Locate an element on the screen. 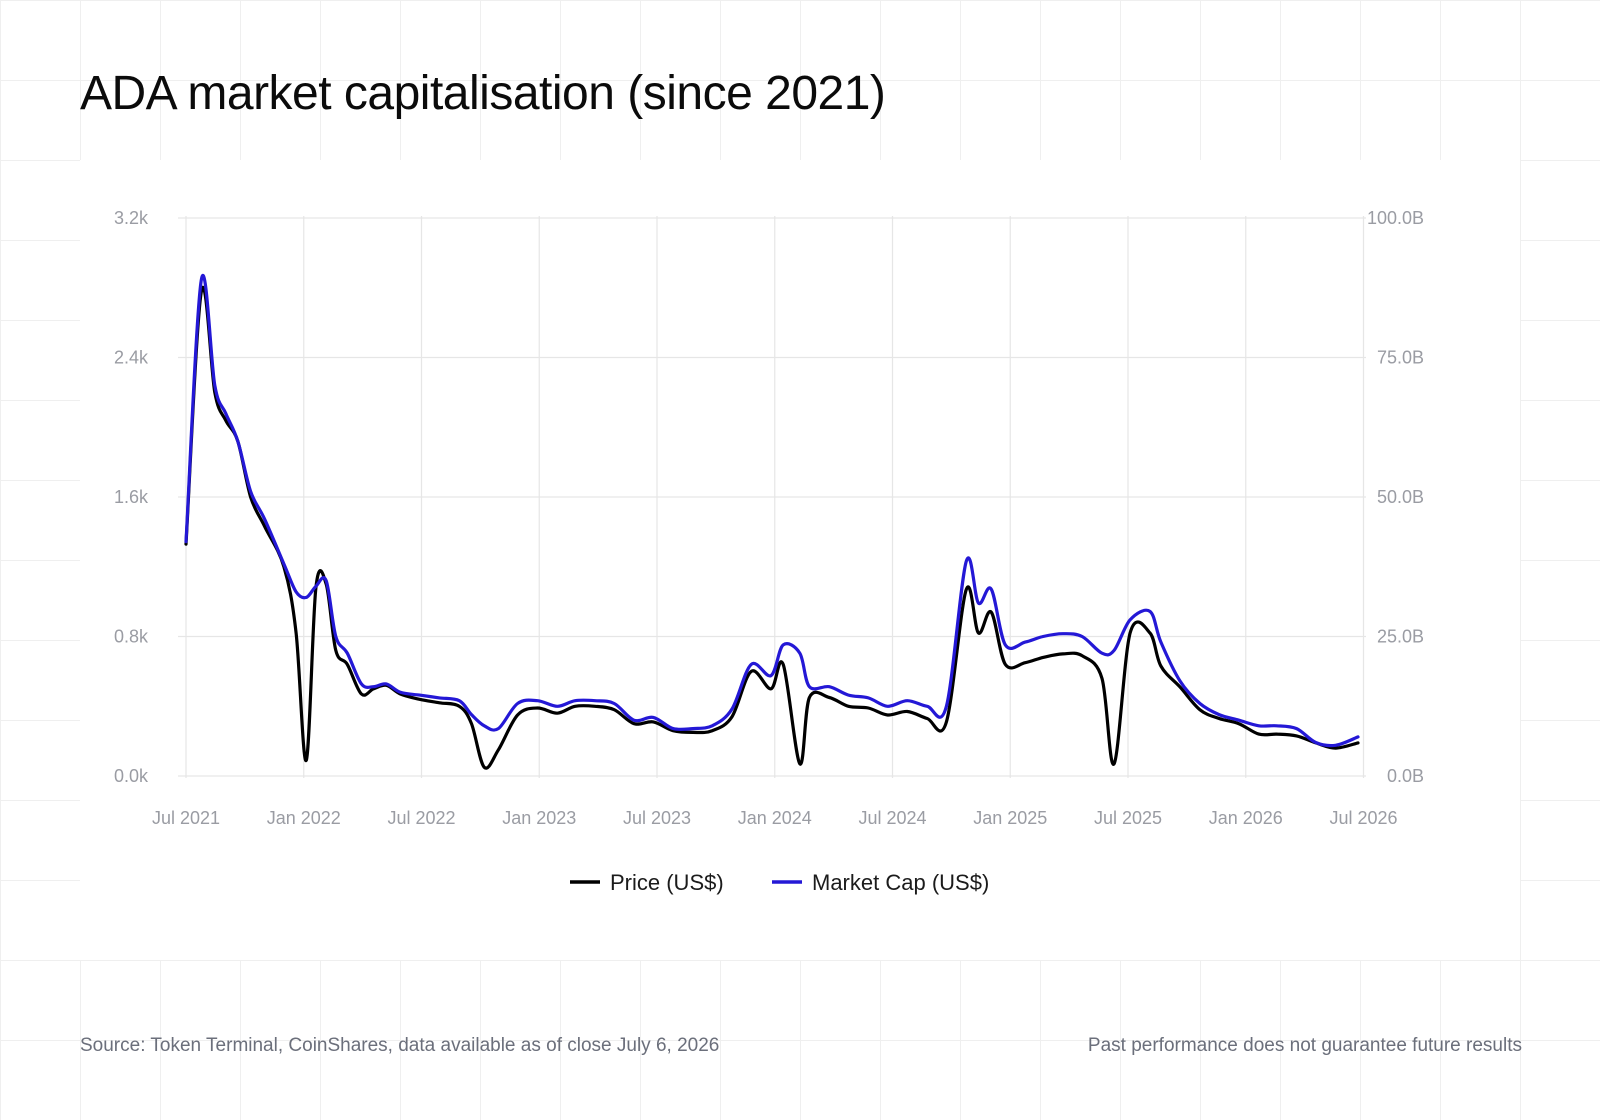 The height and width of the screenshot is (1120, 1600). x-tick-label: Jan 2022 is located at coordinates (304, 818).